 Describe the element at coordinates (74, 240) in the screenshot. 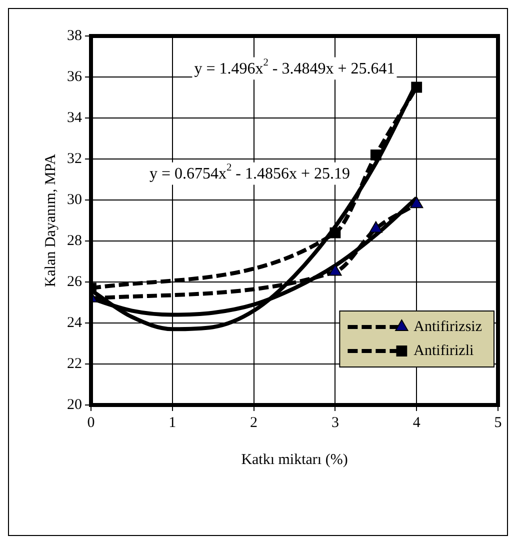

I see `y-tick-label: 28` at that location.